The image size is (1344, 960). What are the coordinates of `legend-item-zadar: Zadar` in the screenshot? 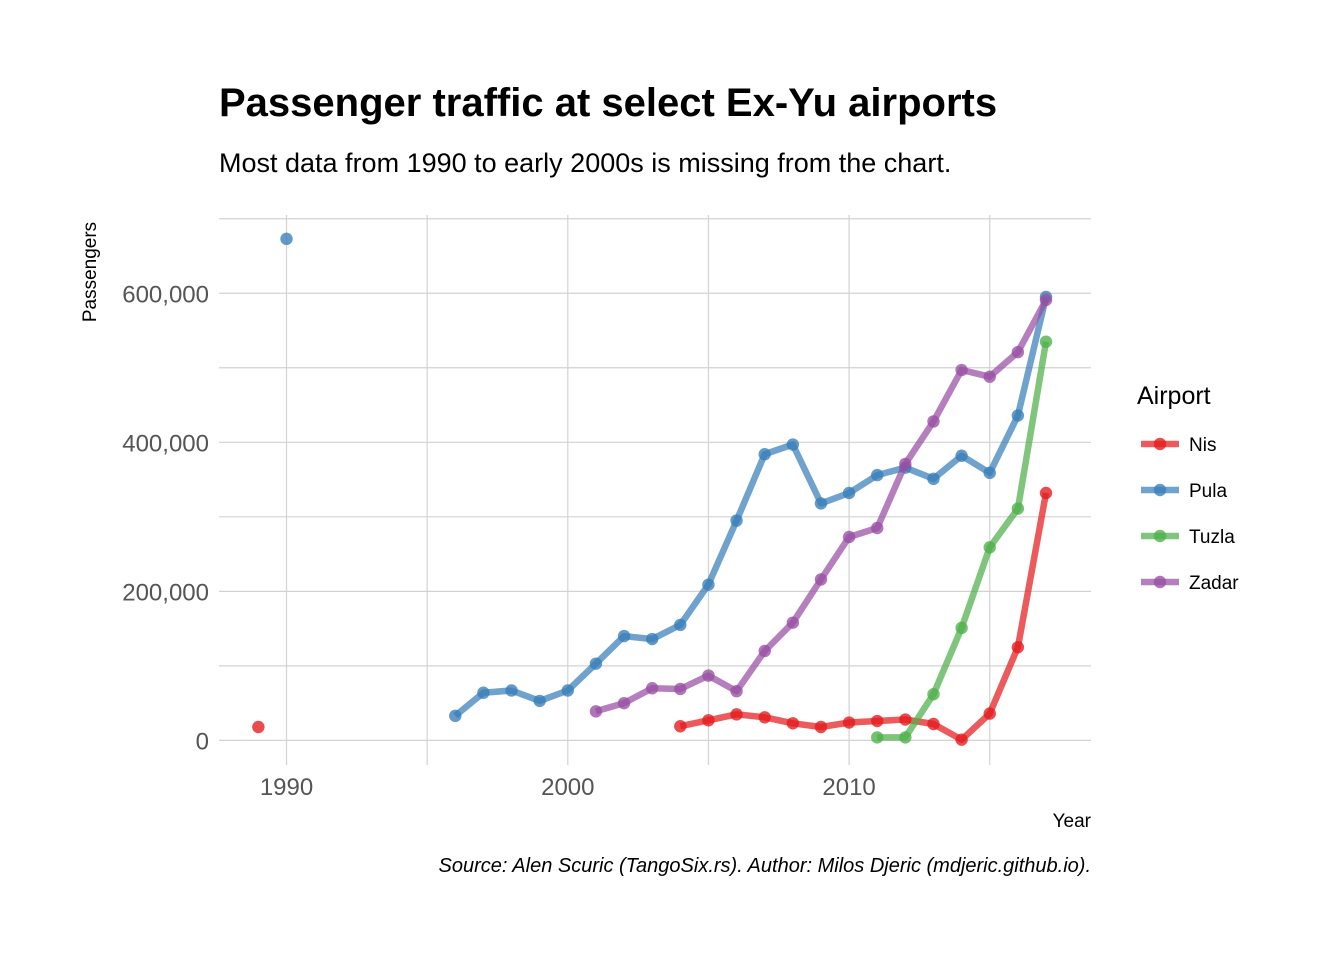 It's located at (1190, 583).